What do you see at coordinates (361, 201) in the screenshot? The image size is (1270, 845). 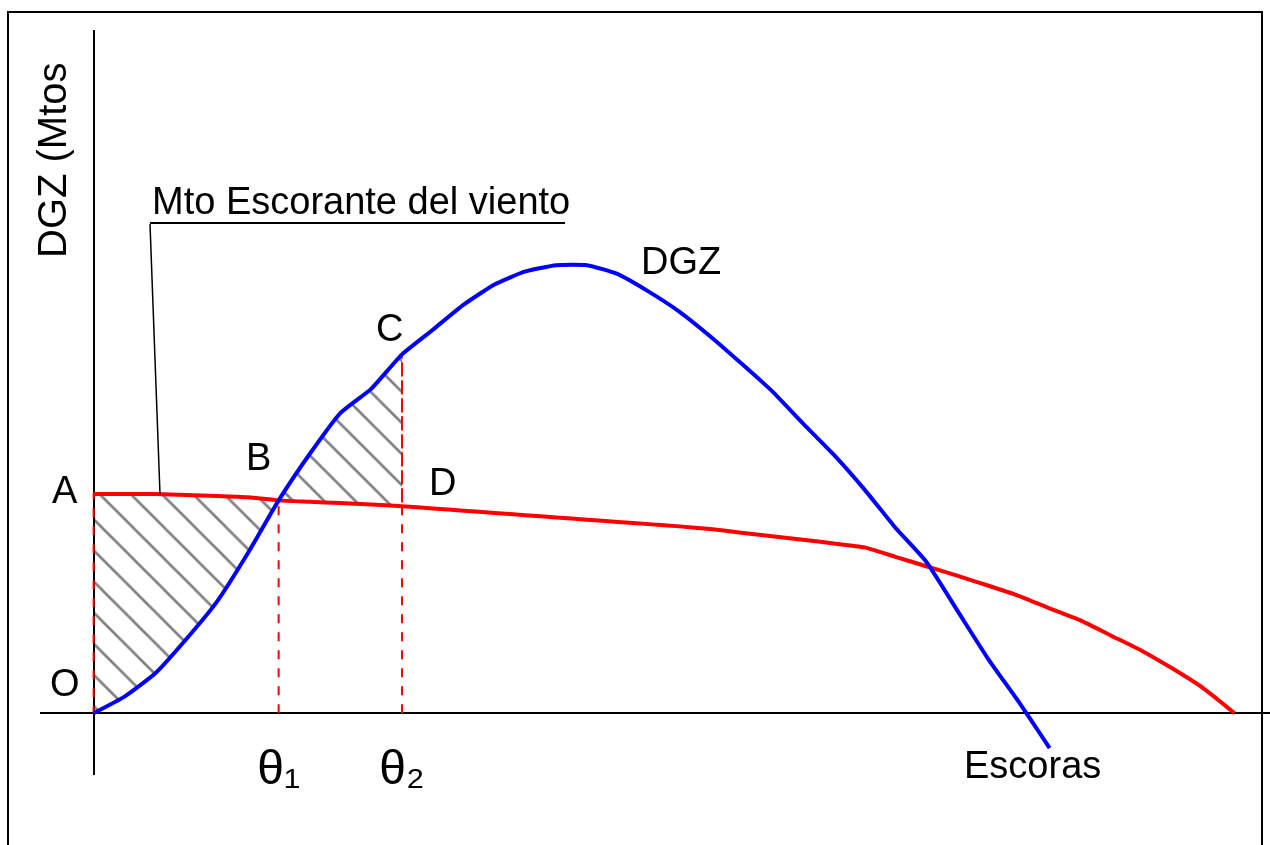 I see `text: Mto Escorante del viento` at bounding box center [361, 201].